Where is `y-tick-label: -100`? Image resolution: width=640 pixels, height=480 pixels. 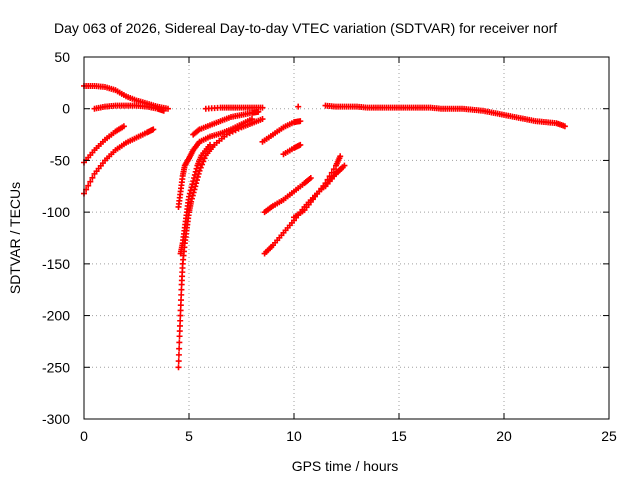 y-tick-label: -100 is located at coordinates (56, 212).